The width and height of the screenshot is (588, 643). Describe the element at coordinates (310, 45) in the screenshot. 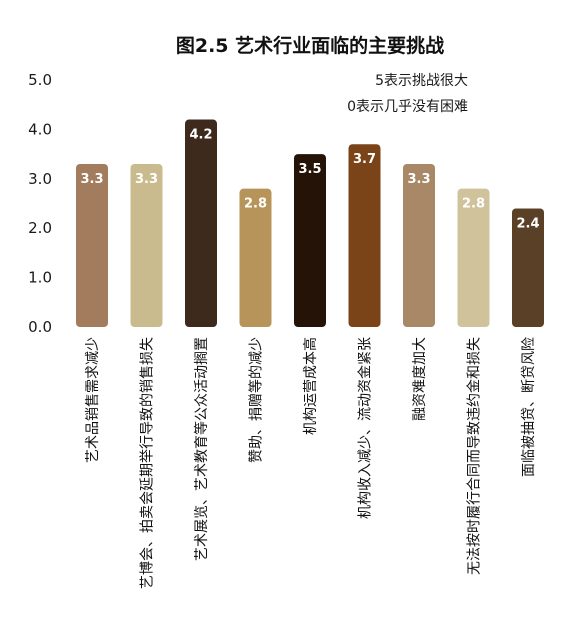

I see `chart-title: 图2.5 艺术行业面临的主要挑战` at that location.